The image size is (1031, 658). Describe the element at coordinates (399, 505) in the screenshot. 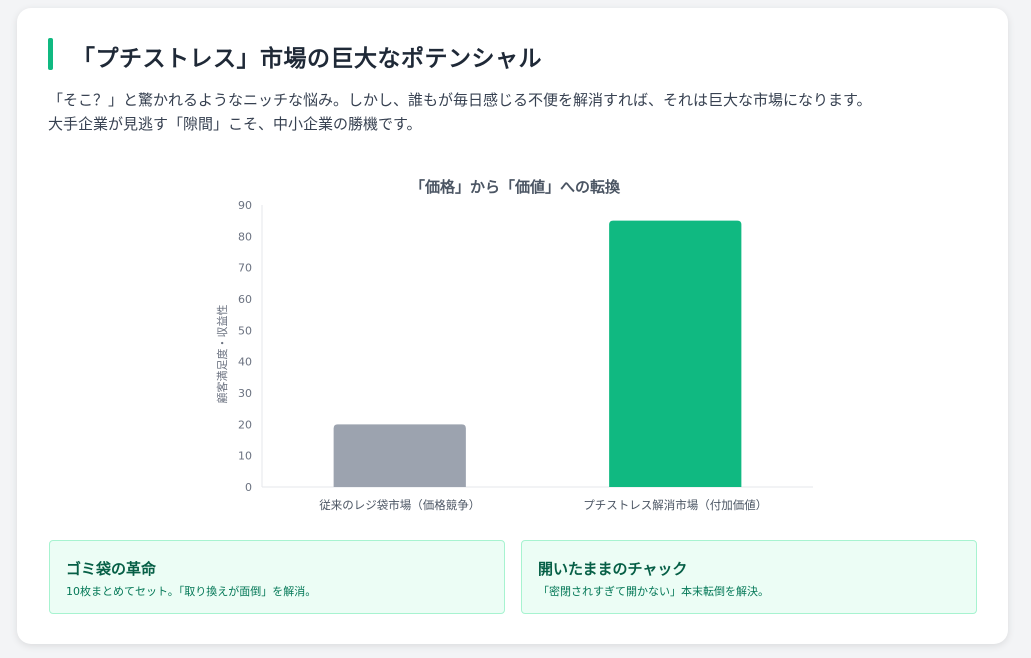

I see `x-tick-label: 従来のレジ袋市場（価格競争）` at that location.